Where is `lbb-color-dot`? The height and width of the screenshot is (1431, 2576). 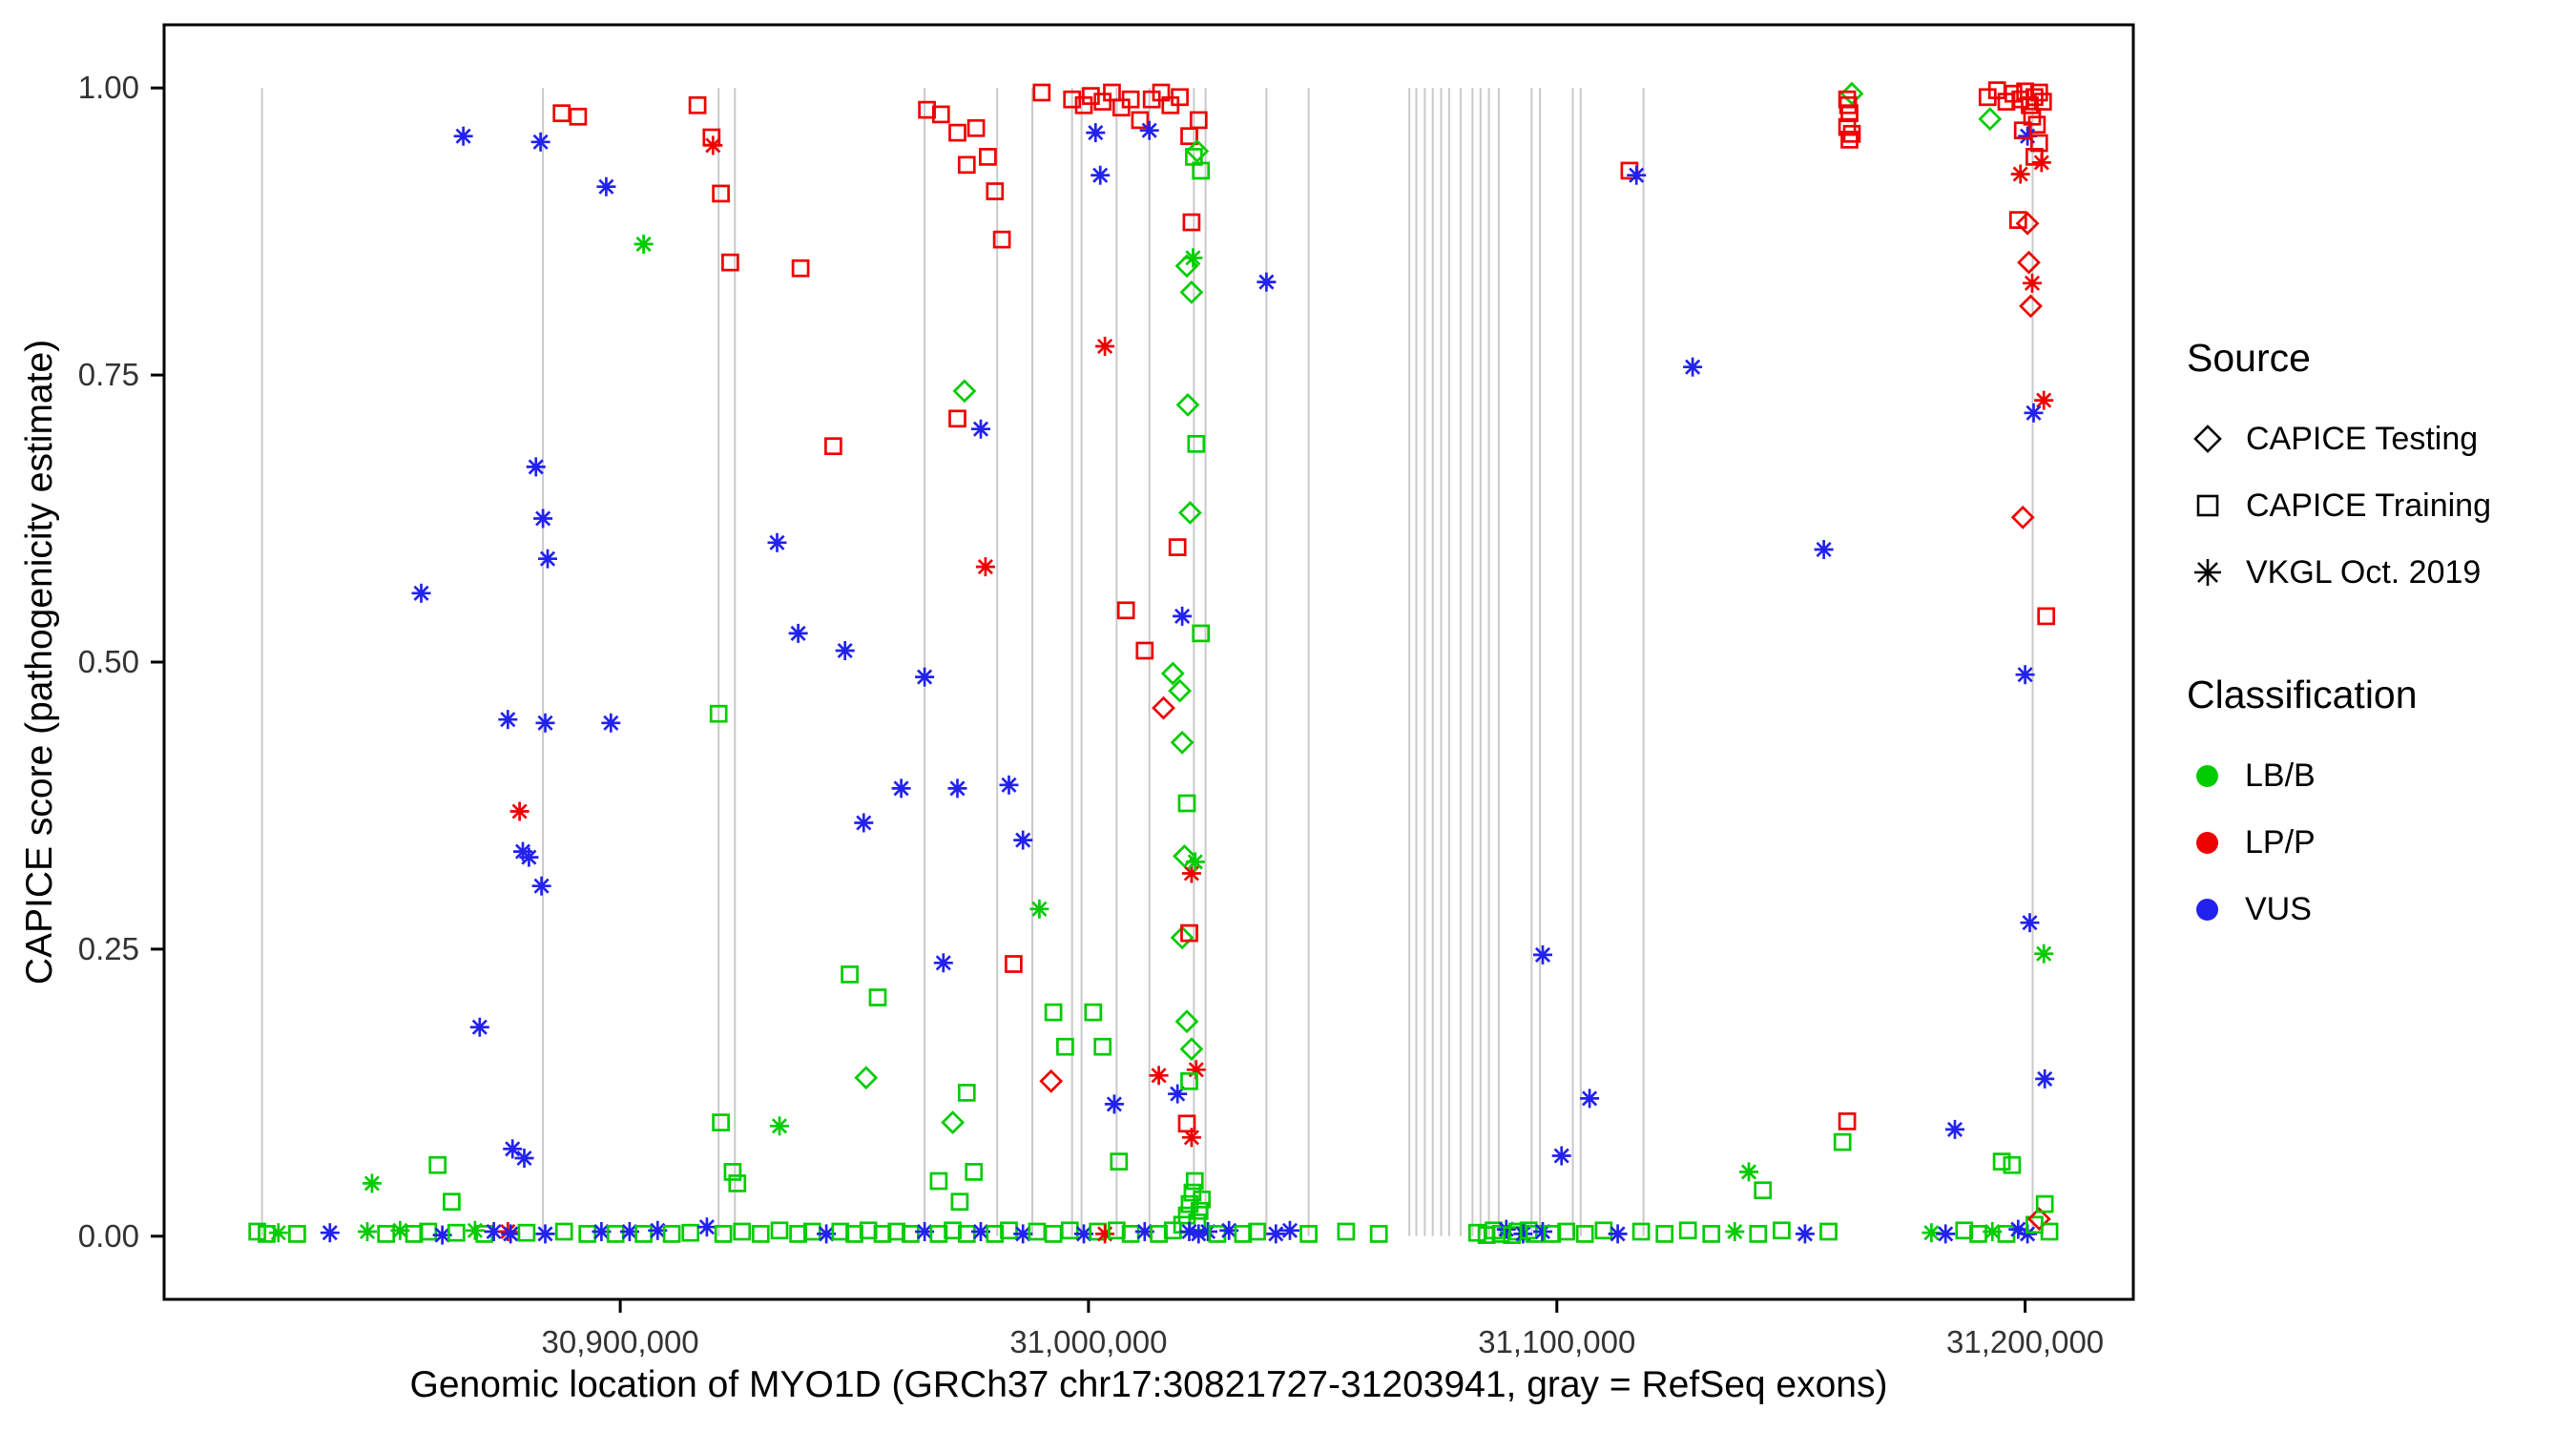
lbb-color-dot is located at coordinates (2207, 775).